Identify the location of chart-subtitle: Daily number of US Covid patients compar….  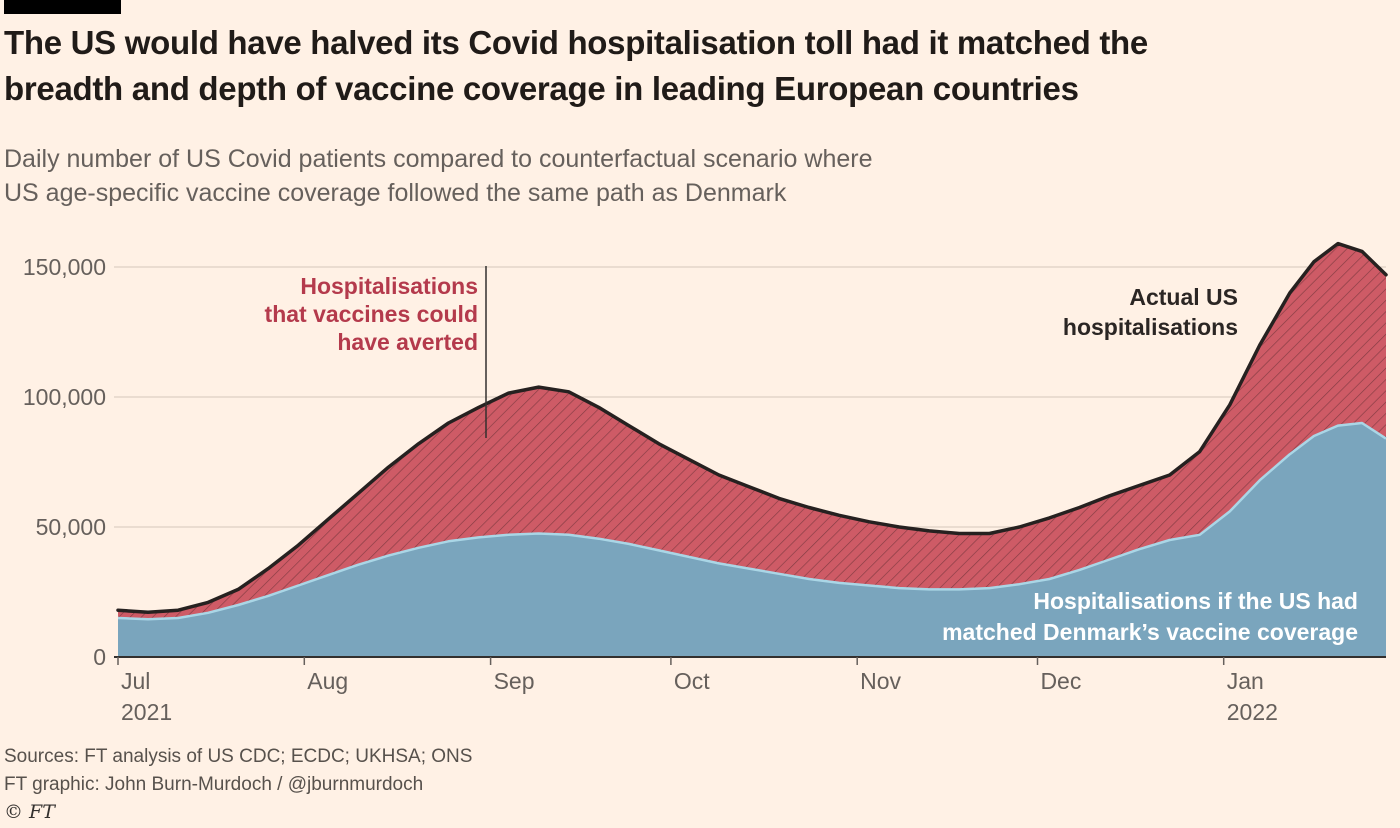
(654, 176).